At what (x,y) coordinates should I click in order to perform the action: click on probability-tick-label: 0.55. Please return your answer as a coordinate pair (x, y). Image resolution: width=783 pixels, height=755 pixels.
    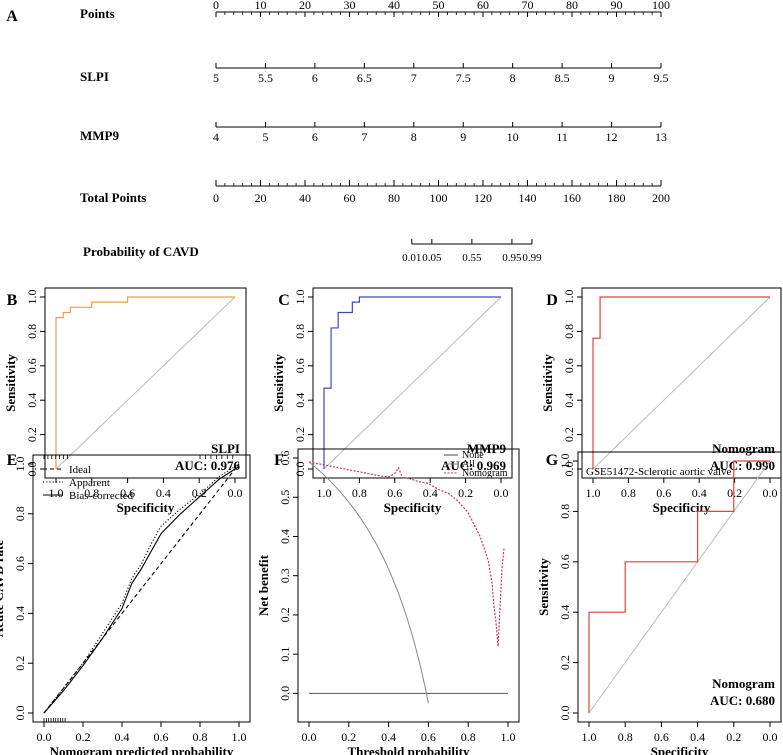
    Looking at the image, I should click on (472, 258).